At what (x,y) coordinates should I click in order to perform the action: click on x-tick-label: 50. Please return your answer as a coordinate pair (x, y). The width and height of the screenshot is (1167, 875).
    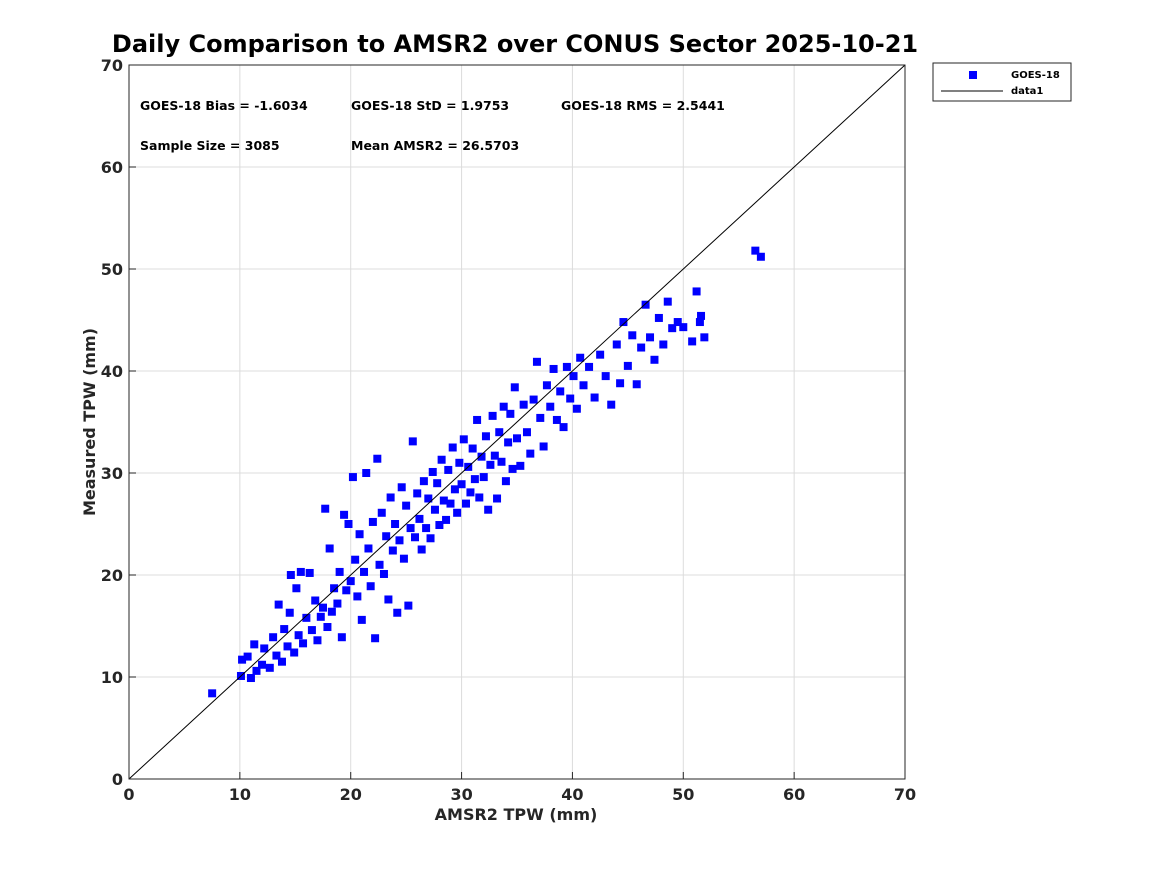
    Looking at the image, I should click on (683, 794).